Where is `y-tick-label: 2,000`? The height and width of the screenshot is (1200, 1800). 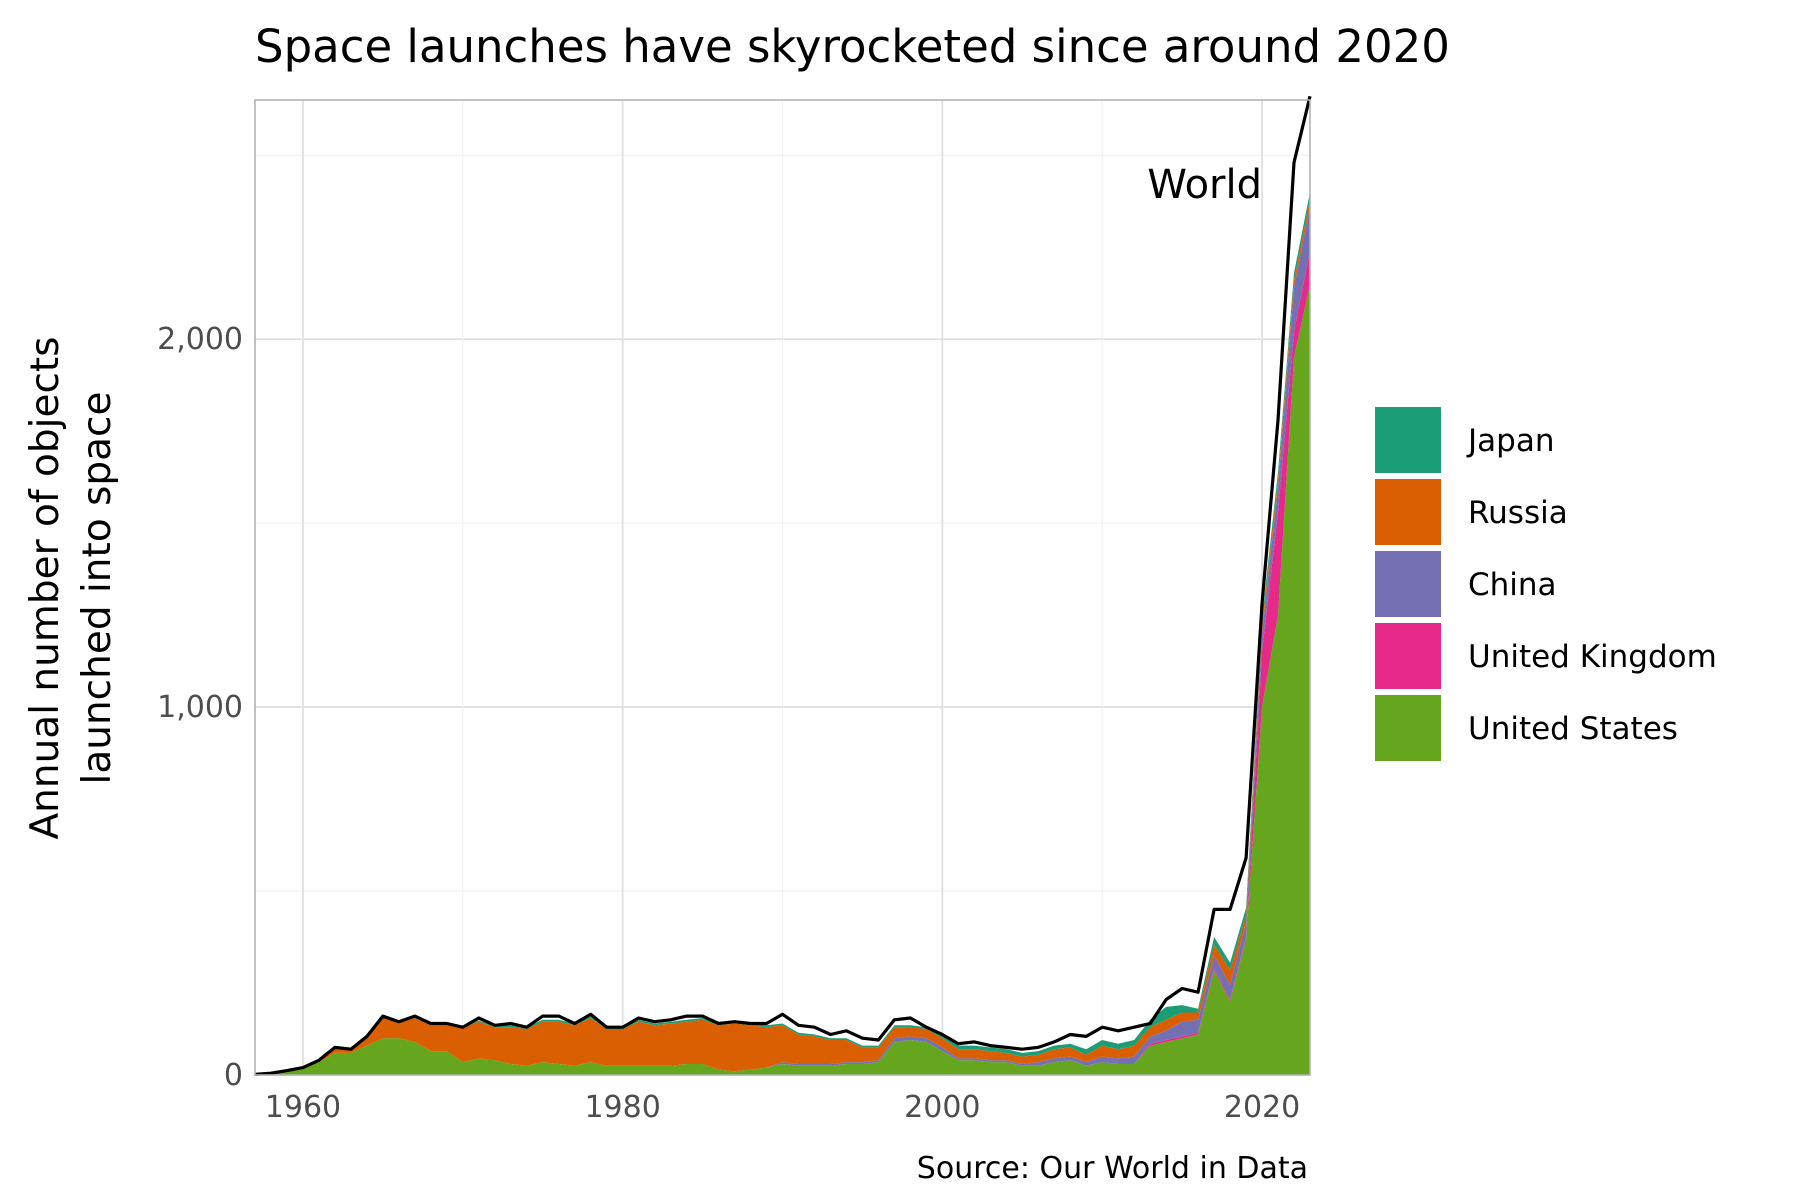
y-tick-label: 2,000 is located at coordinates (200, 339).